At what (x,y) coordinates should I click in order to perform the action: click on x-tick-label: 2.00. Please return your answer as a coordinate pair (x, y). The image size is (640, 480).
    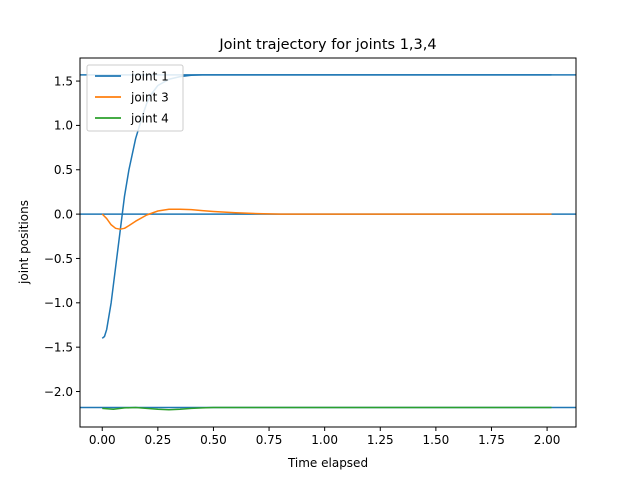
    Looking at the image, I should click on (547, 440).